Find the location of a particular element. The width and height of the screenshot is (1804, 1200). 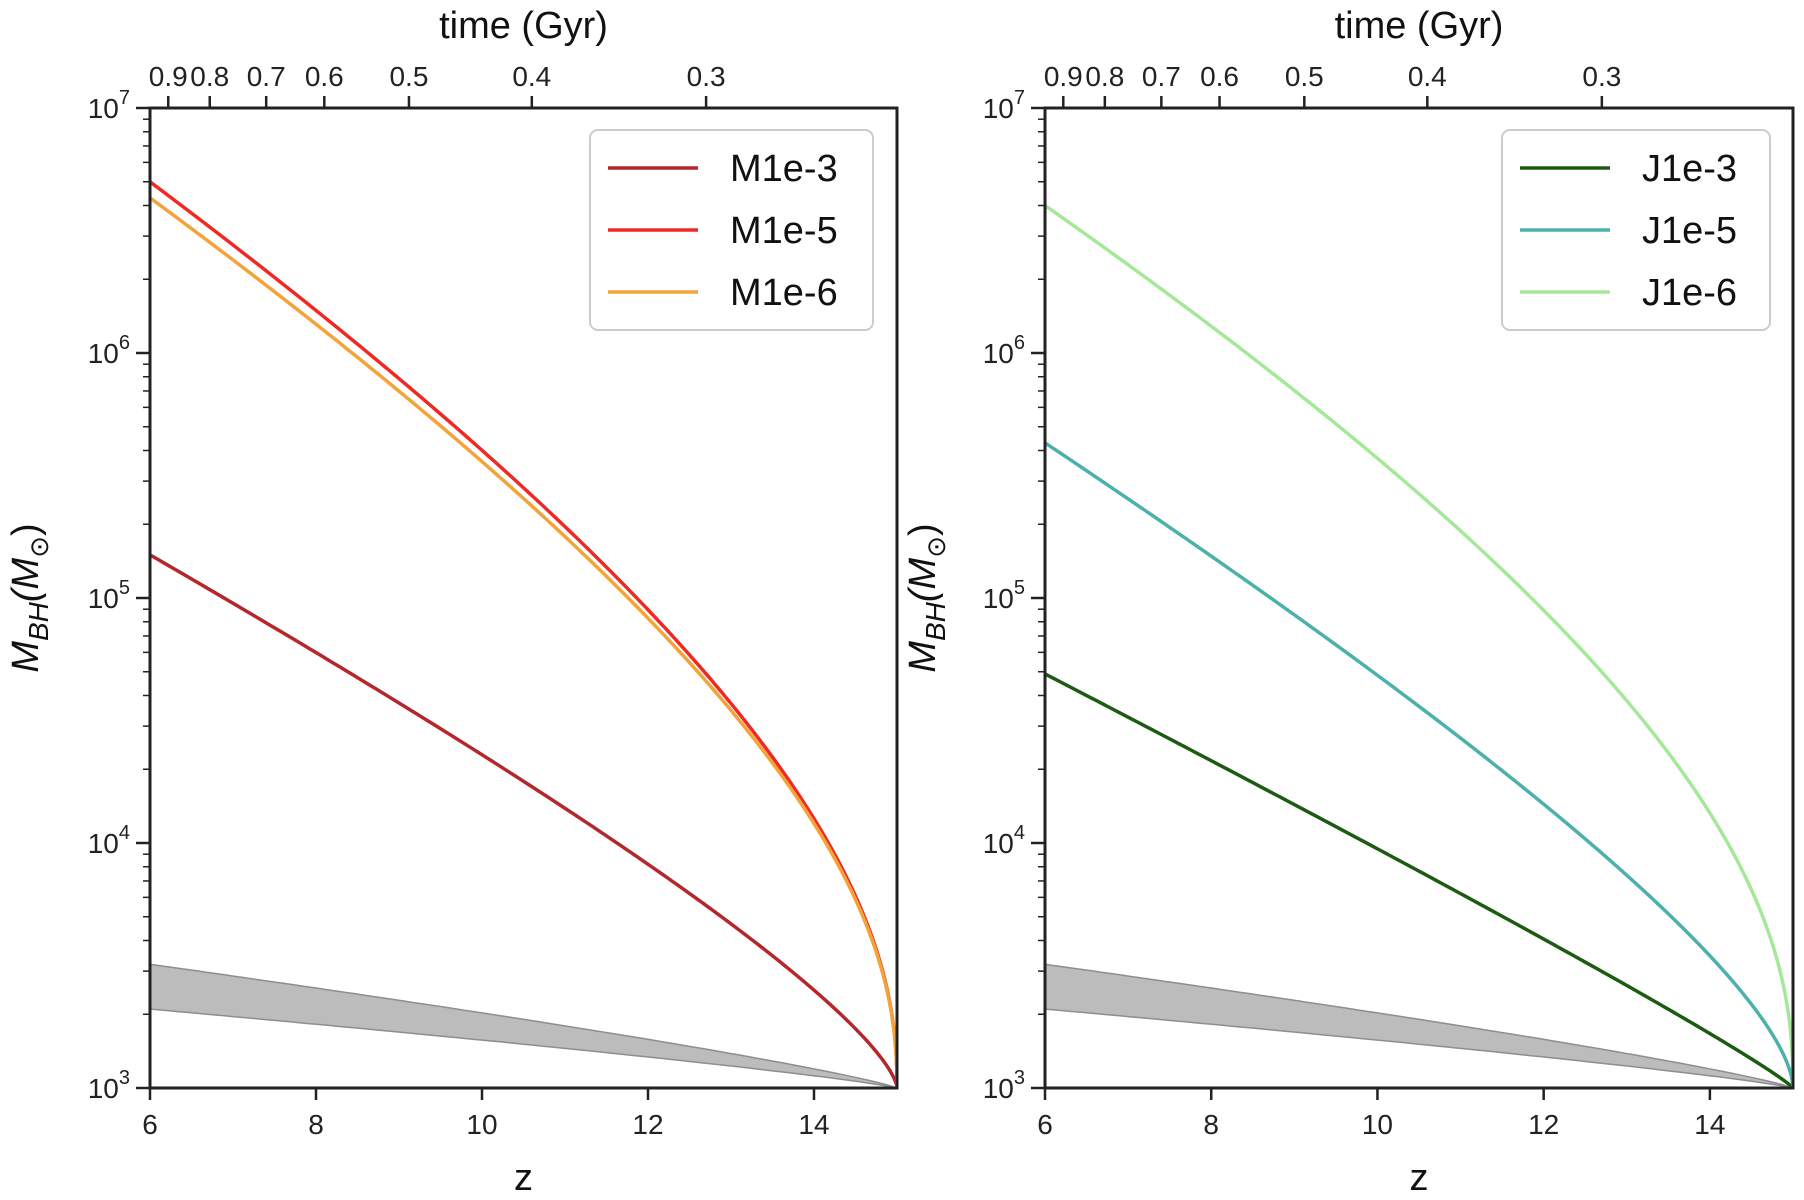

legend: M1e-3 M1e-5 M1e-6 is located at coordinates (731, 230).